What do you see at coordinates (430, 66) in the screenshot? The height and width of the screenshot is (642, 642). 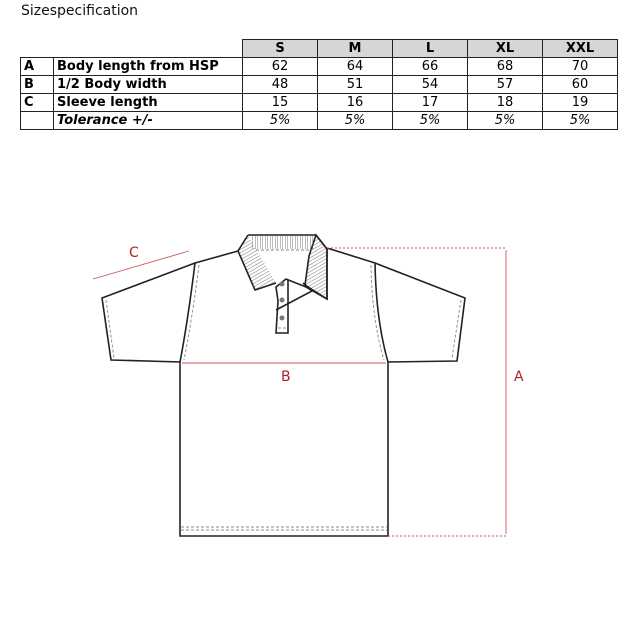 I see `row-value: 66` at bounding box center [430, 66].